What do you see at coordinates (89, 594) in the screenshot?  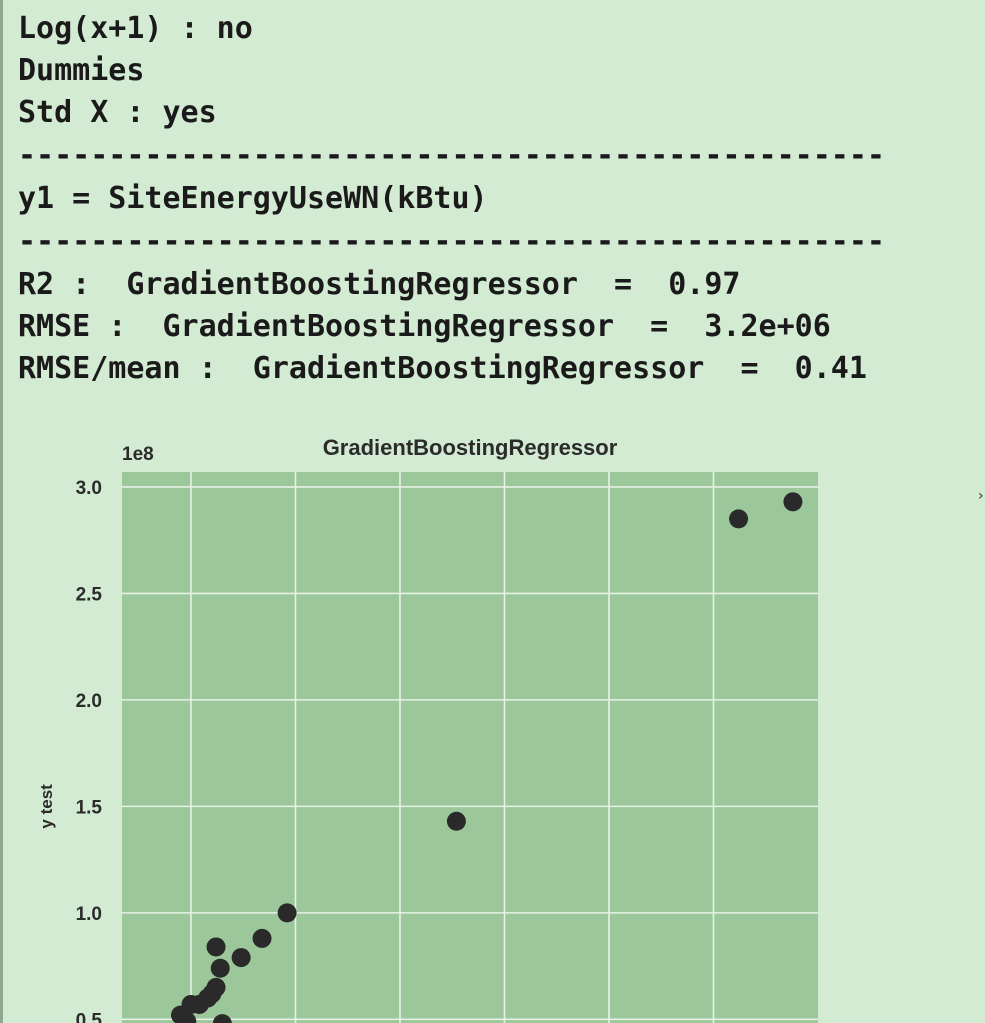 I see `y-tick-label: 2.5` at bounding box center [89, 594].